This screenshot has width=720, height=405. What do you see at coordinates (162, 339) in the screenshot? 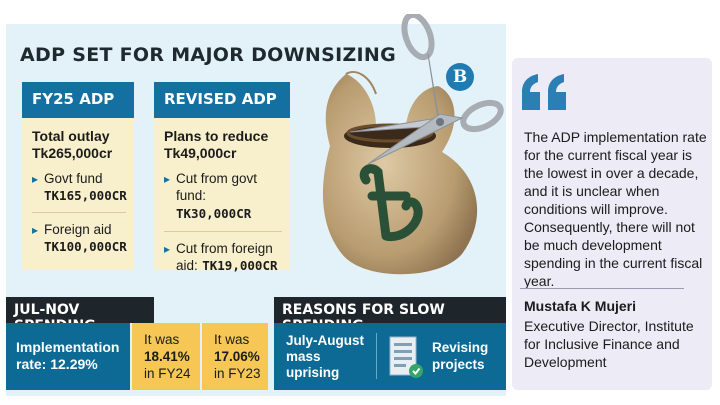
I see `fy24-line1: It was` at bounding box center [162, 339].